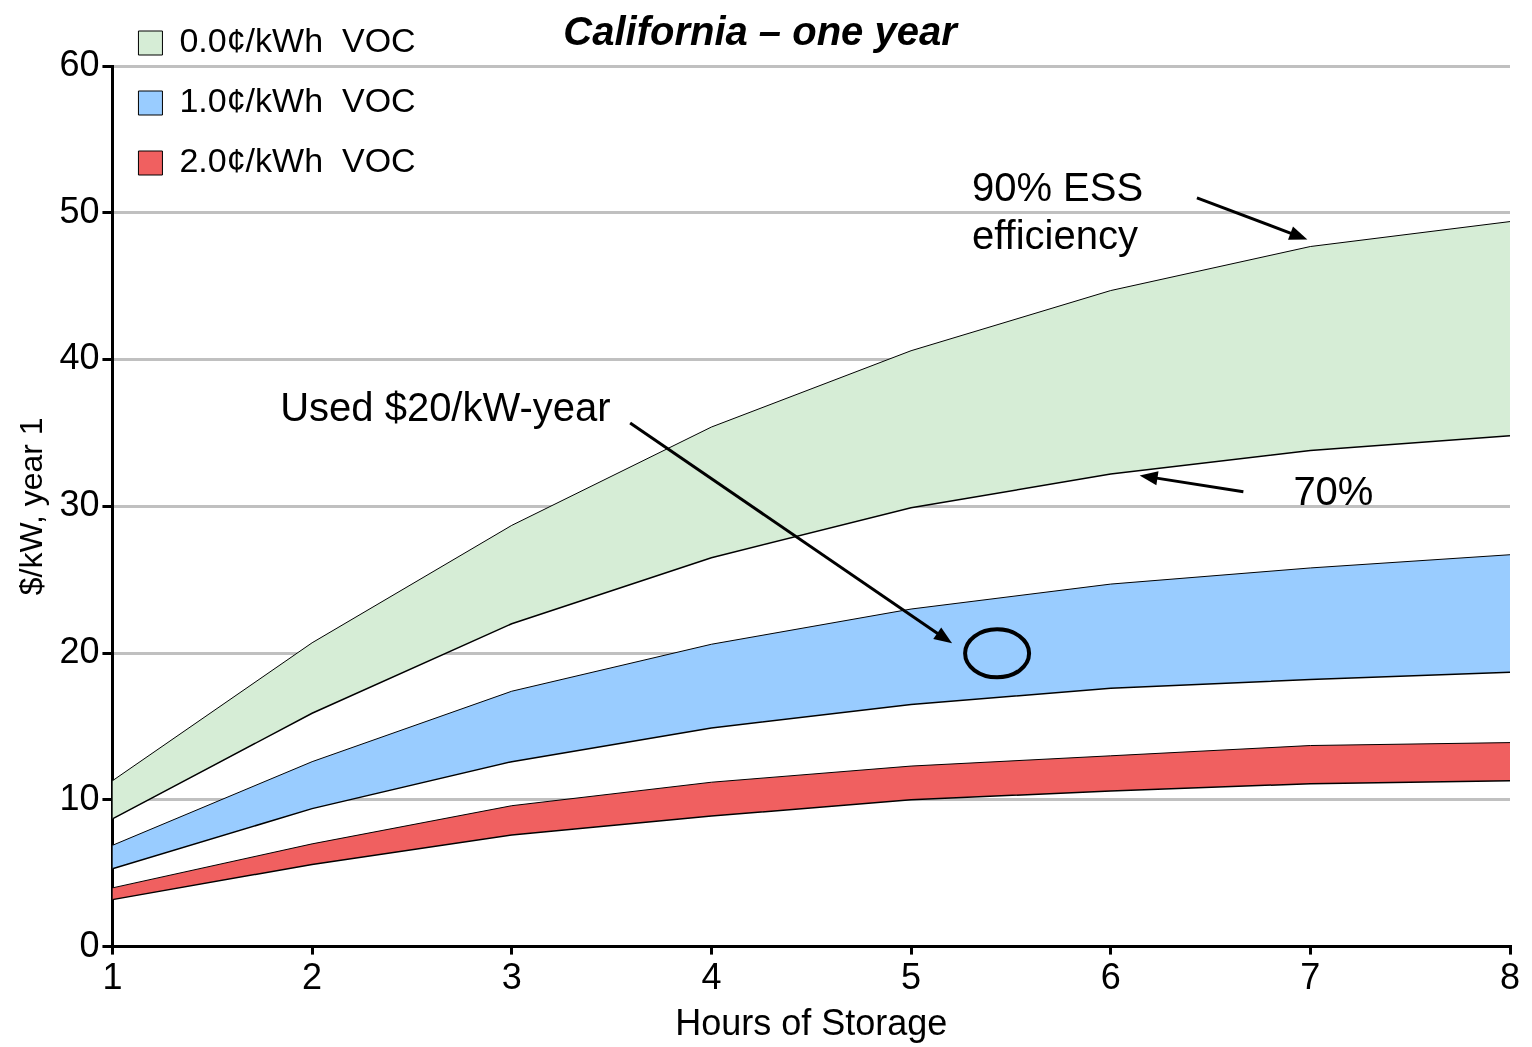 This screenshot has width=1532, height=1047. I want to click on x-tick-label: 1, so click(112, 977).